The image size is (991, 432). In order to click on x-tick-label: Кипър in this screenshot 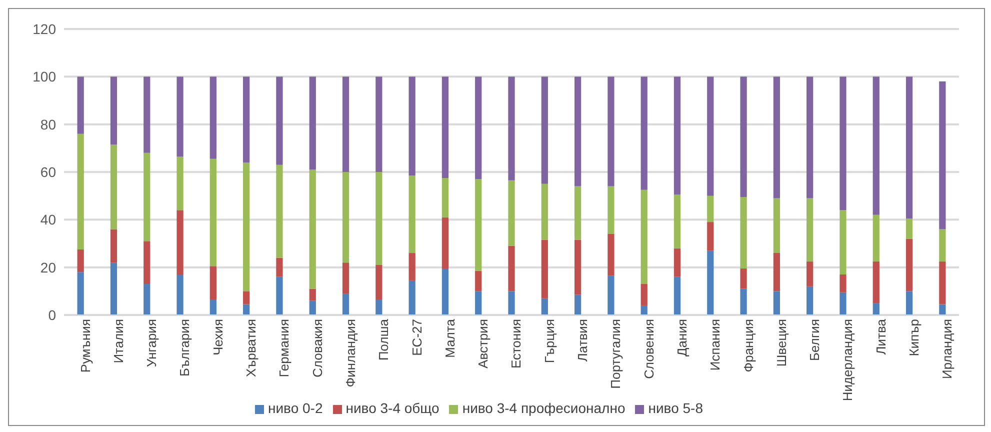, I will do `click(914, 337)`.